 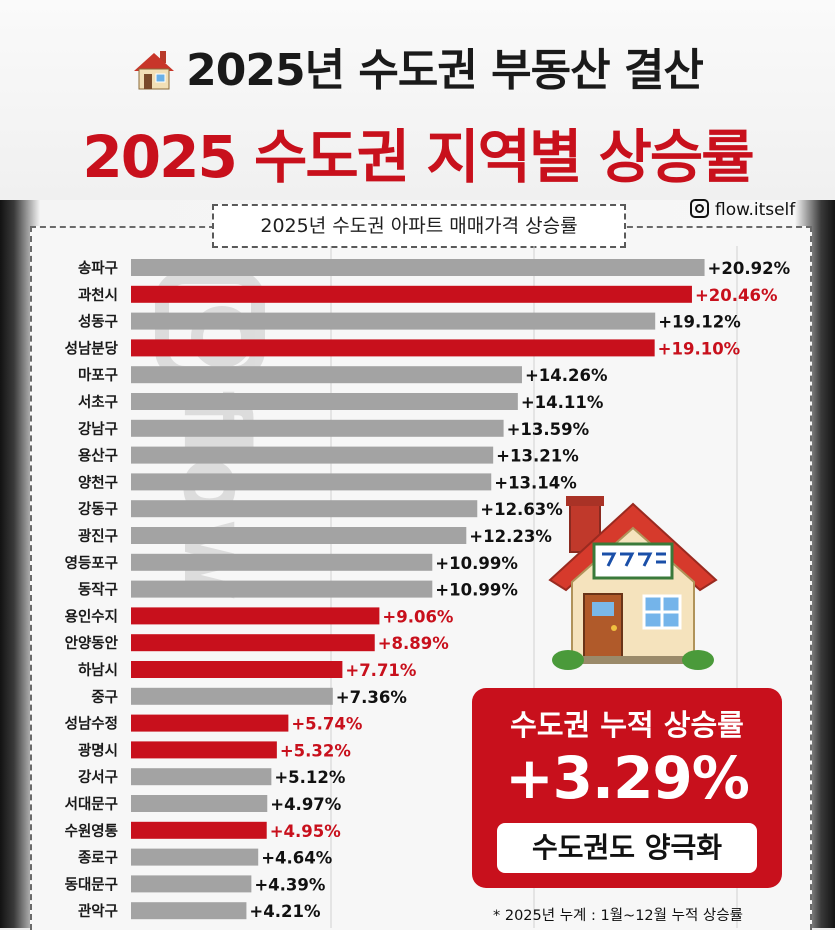 I want to click on value-label: +4.95%, so click(x=306, y=831).